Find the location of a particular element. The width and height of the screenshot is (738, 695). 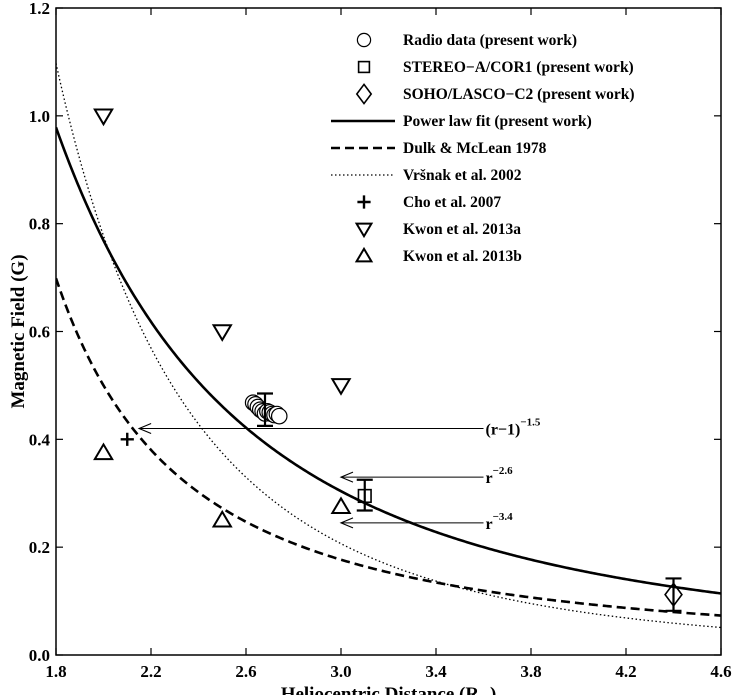

annotation-base: (r−1) is located at coordinates (503, 430).